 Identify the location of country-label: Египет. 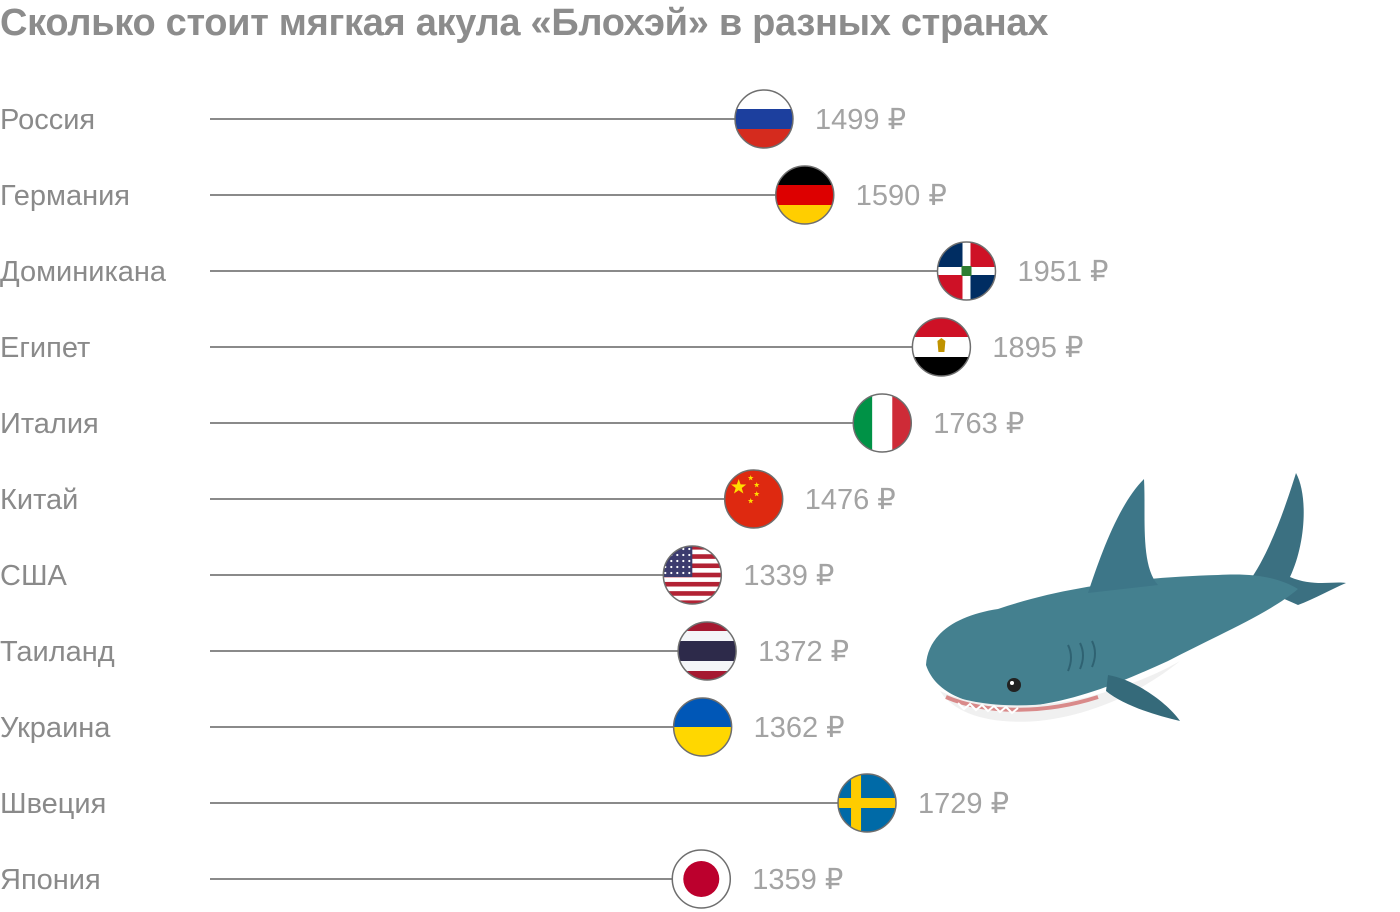
(45, 348).